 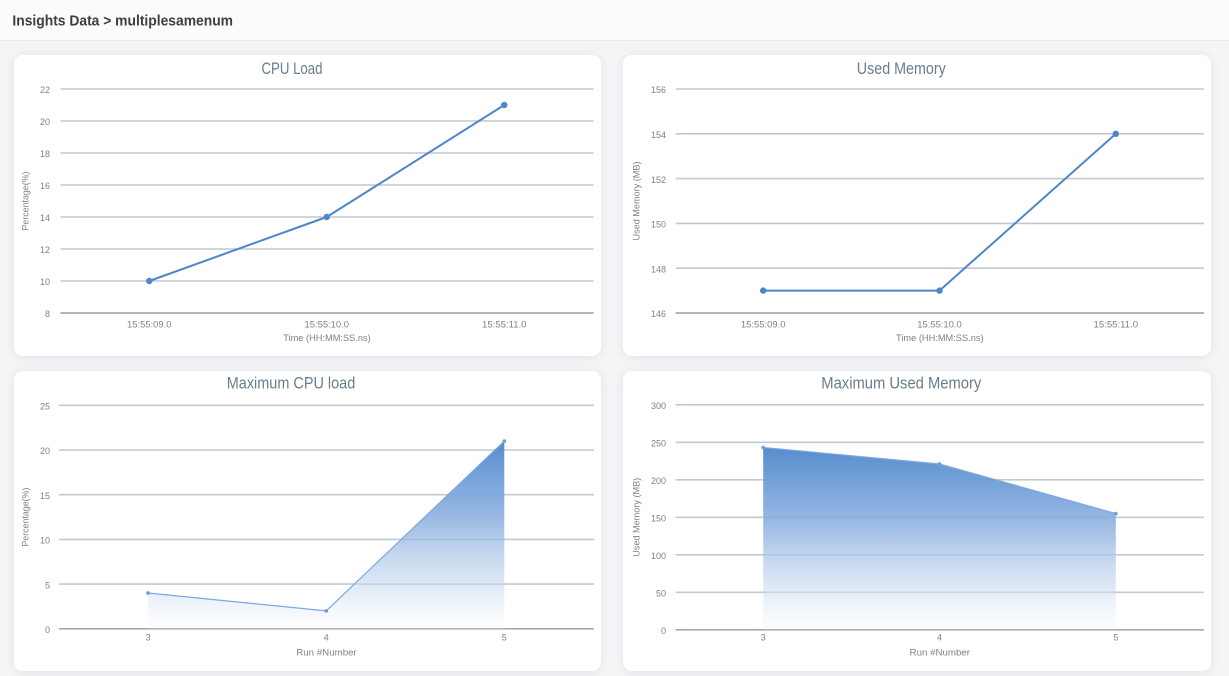 I want to click on svg-text: 18, so click(x=45, y=154).